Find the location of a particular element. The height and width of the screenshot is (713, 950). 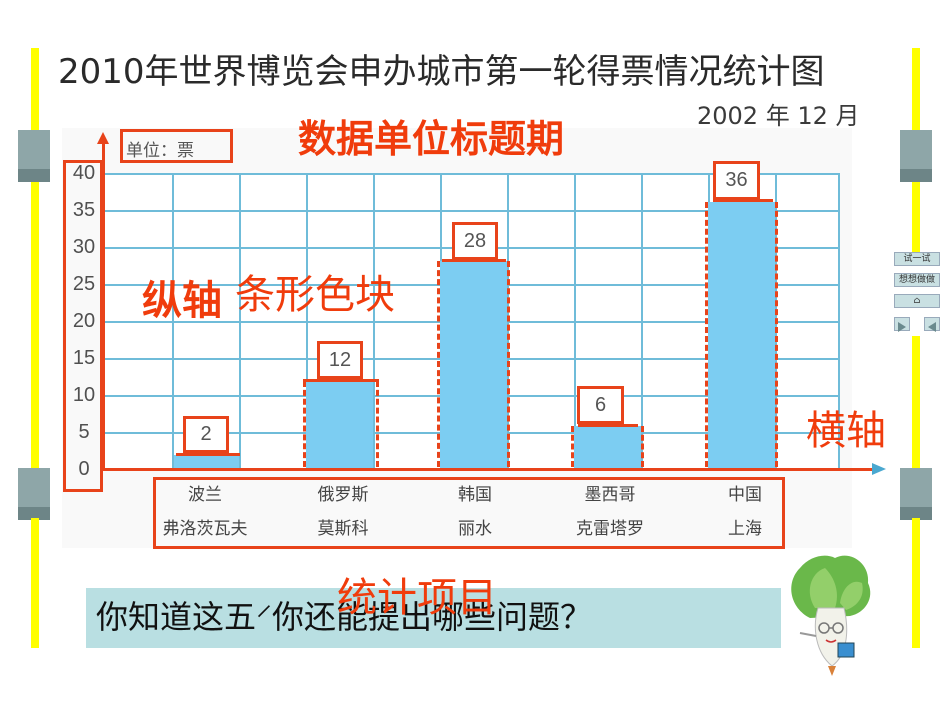

value-label-poland: 2 is located at coordinates (206, 434).